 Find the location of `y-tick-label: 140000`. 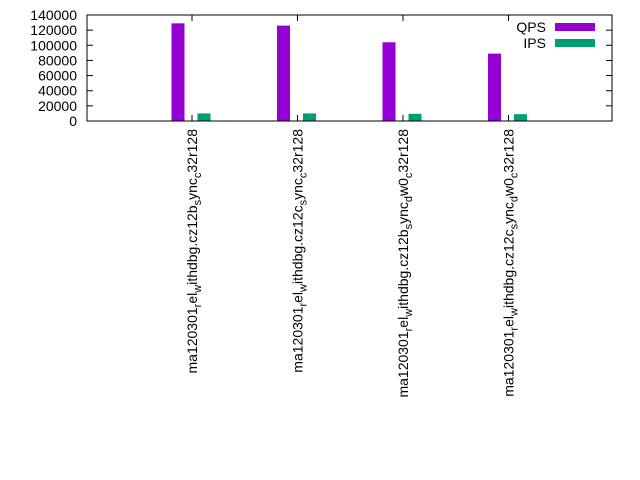

y-tick-label: 140000 is located at coordinates (53, 15).